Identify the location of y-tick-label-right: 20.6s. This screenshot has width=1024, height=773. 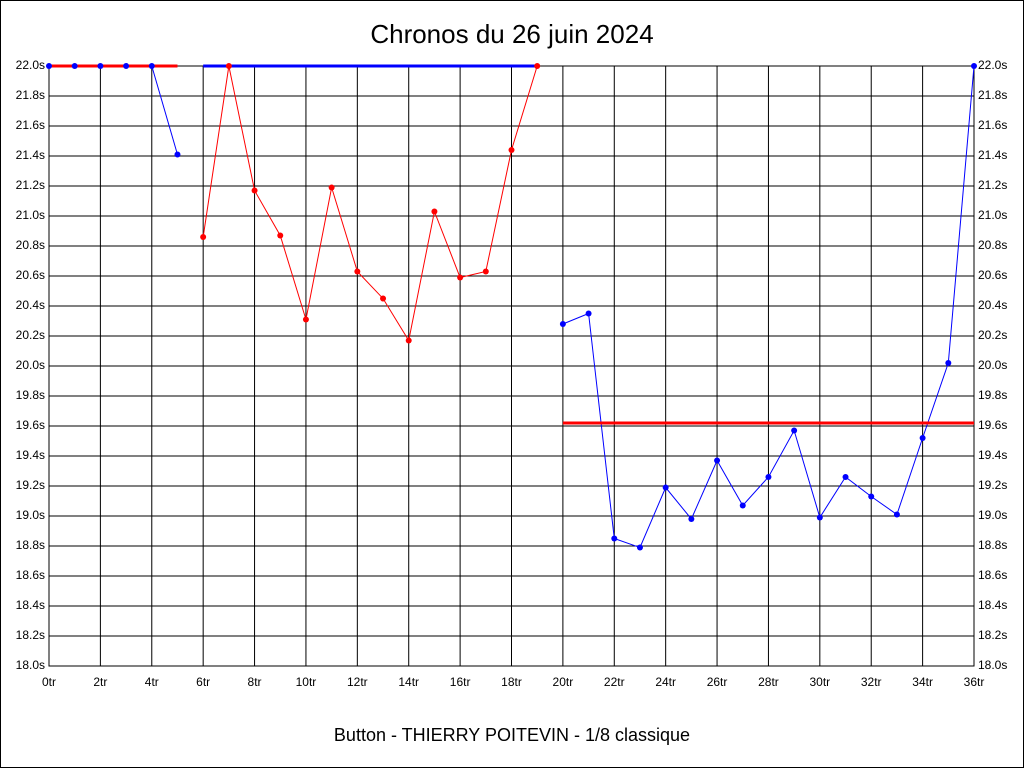
(992, 275).